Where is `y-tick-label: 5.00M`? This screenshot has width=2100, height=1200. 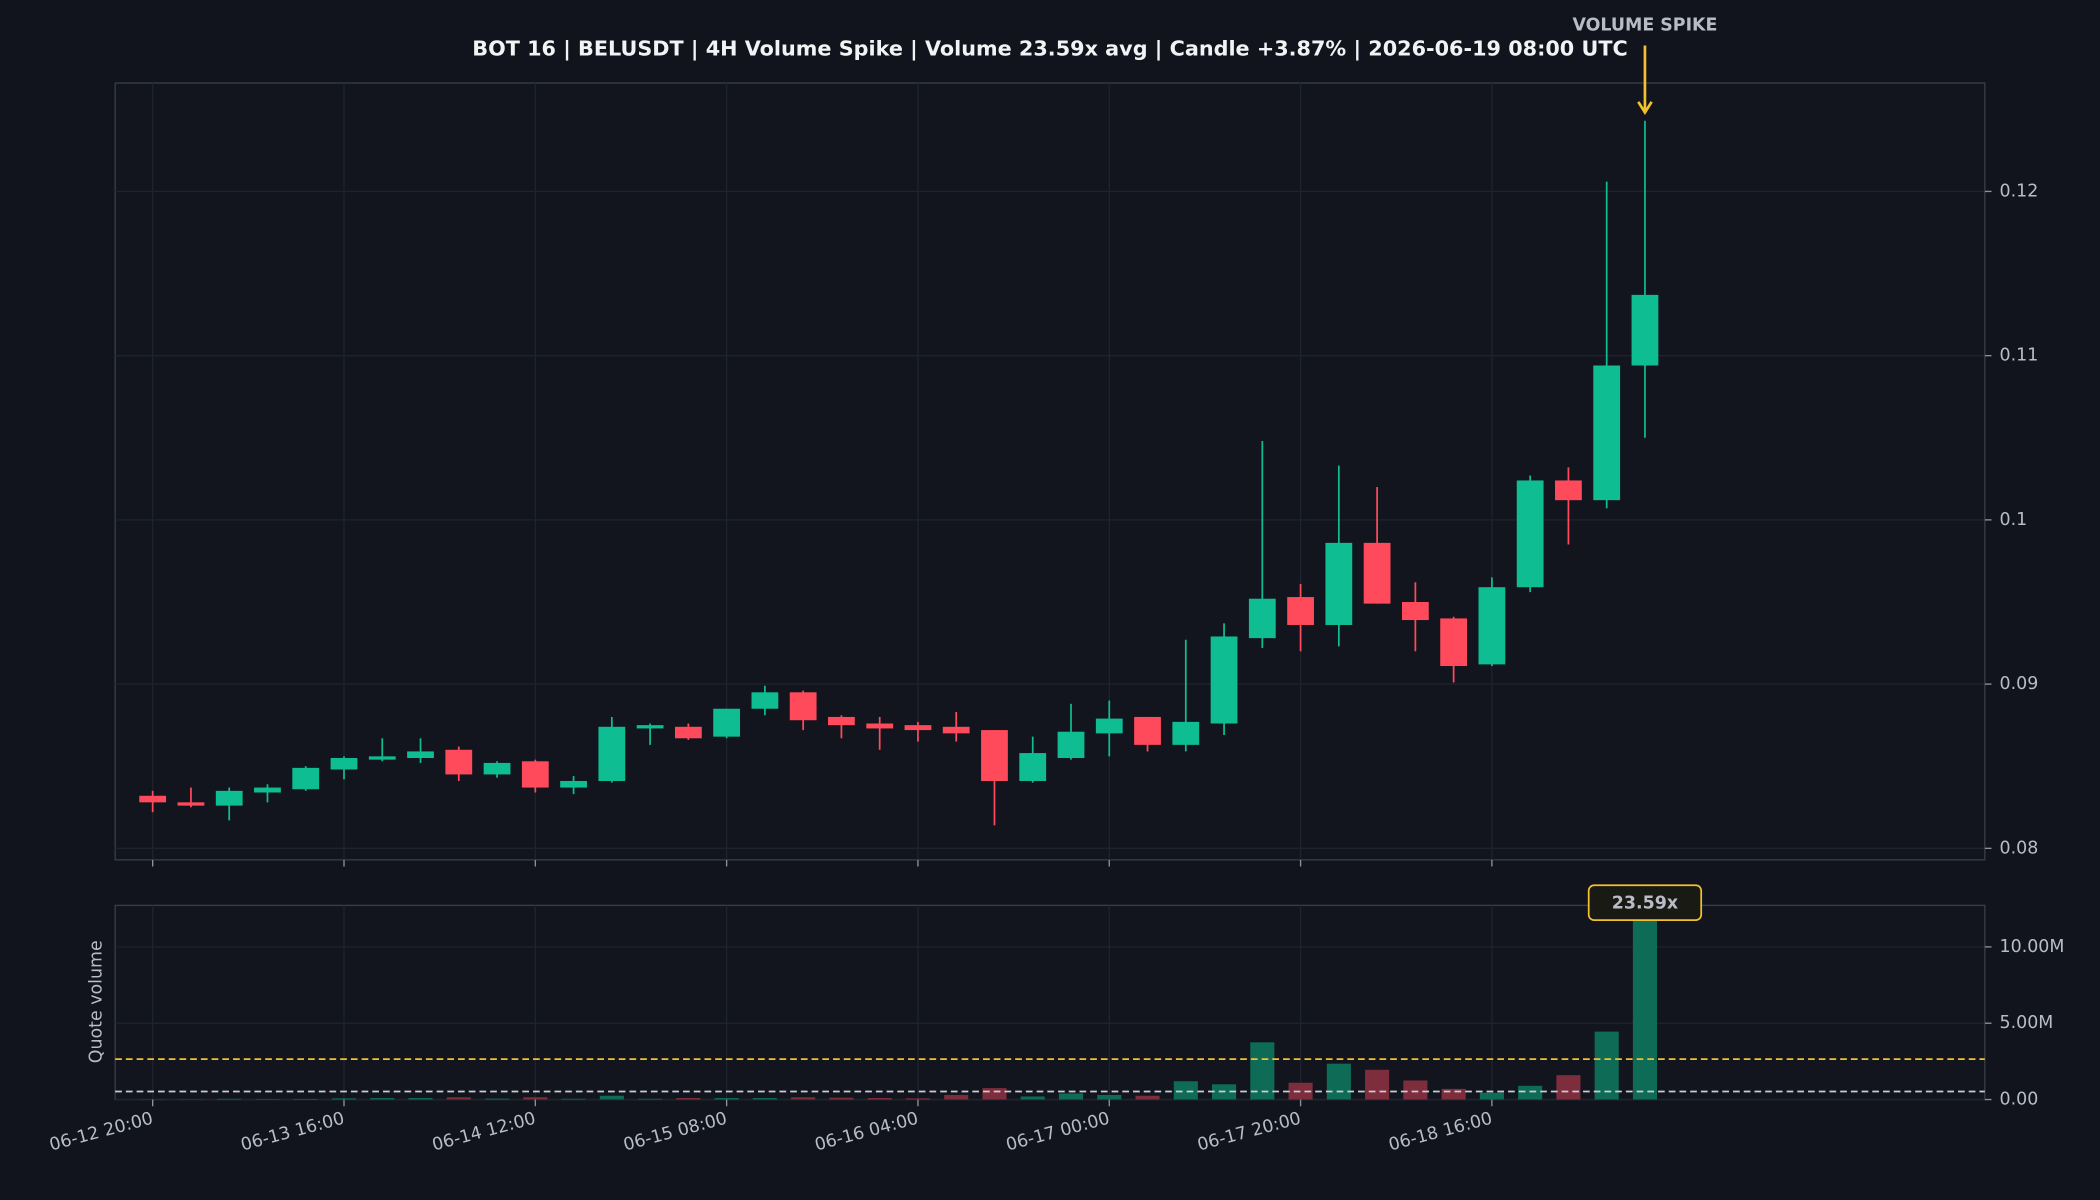 y-tick-label: 5.00M is located at coordinates (2027, 1023).